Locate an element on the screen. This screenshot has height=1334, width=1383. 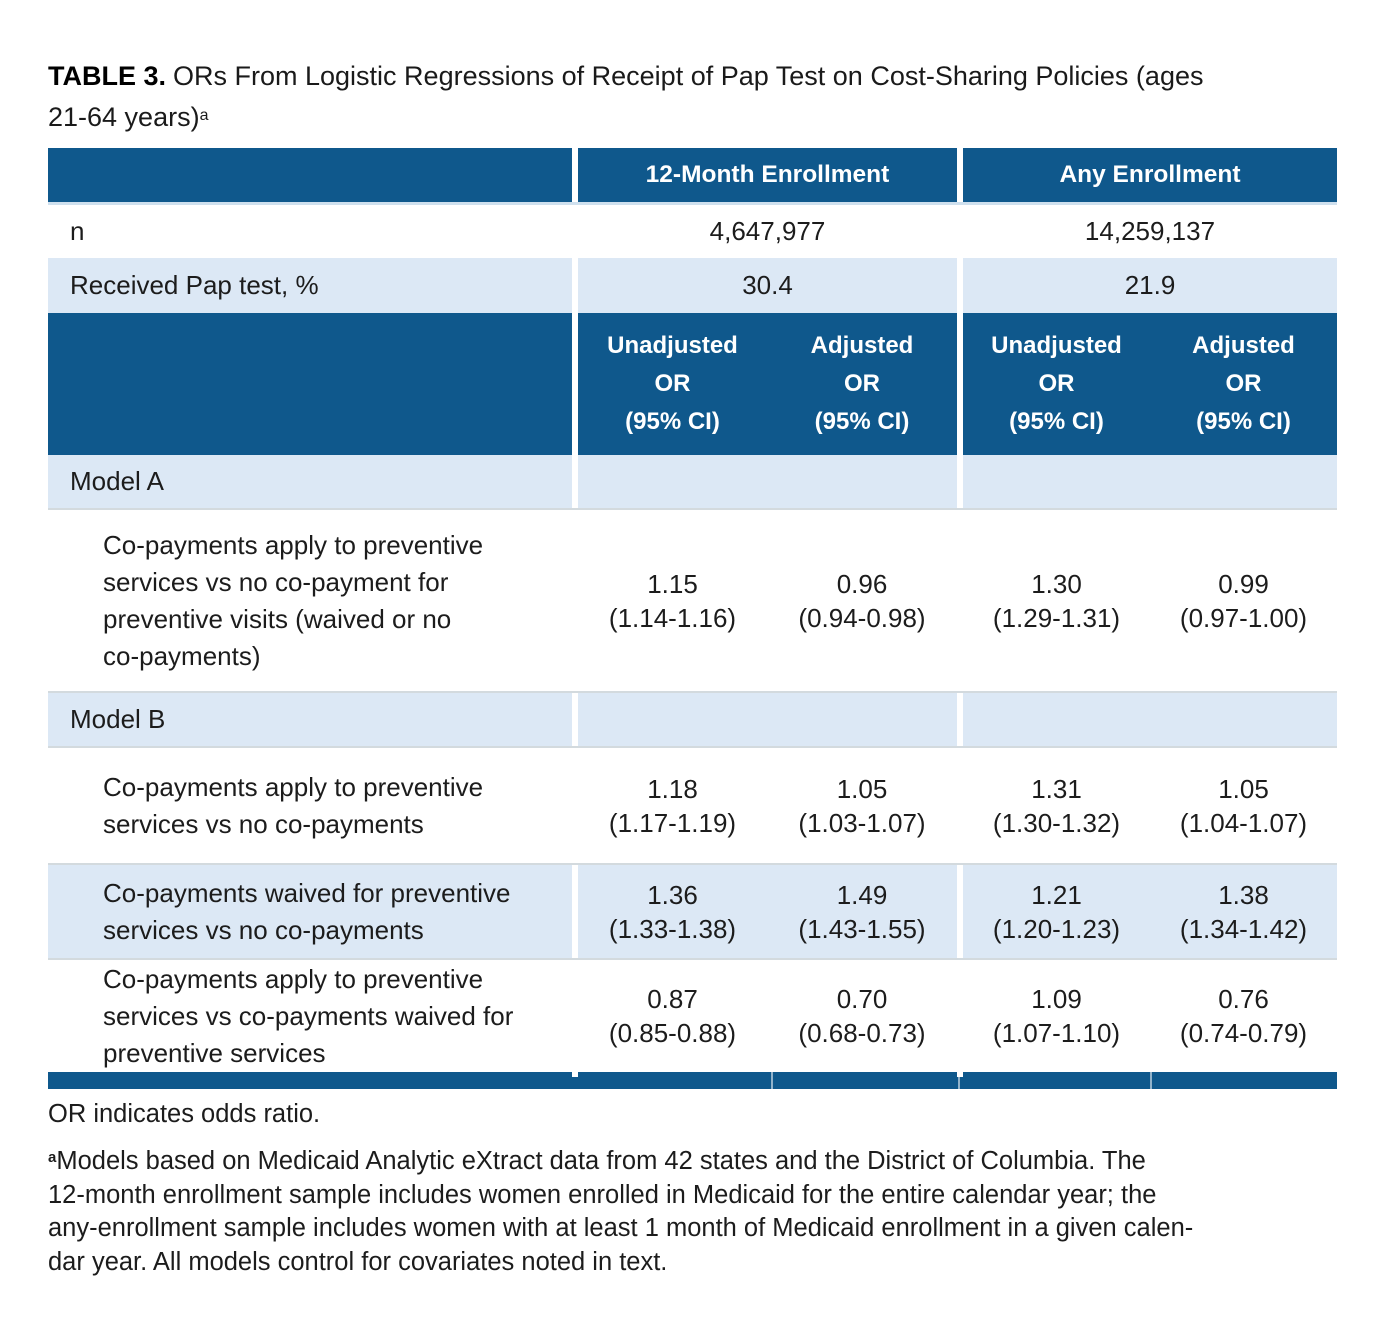
sub-header-blank-cell is located at coordinates (310, 384).